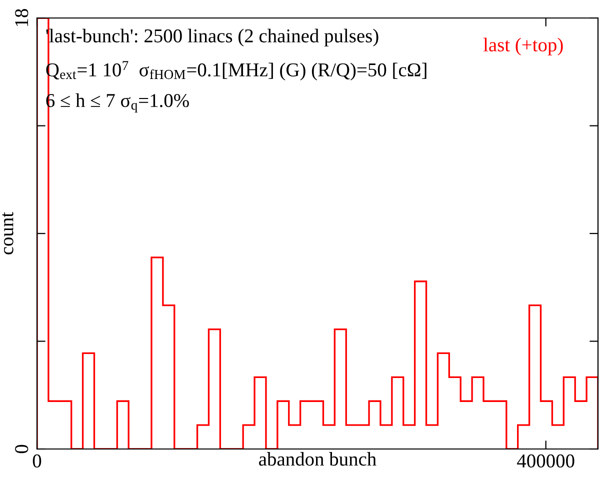  Describe the element at coordinates (317, 459) in the screenshot. I see `x-axis-title: abandon bunch` at that location.